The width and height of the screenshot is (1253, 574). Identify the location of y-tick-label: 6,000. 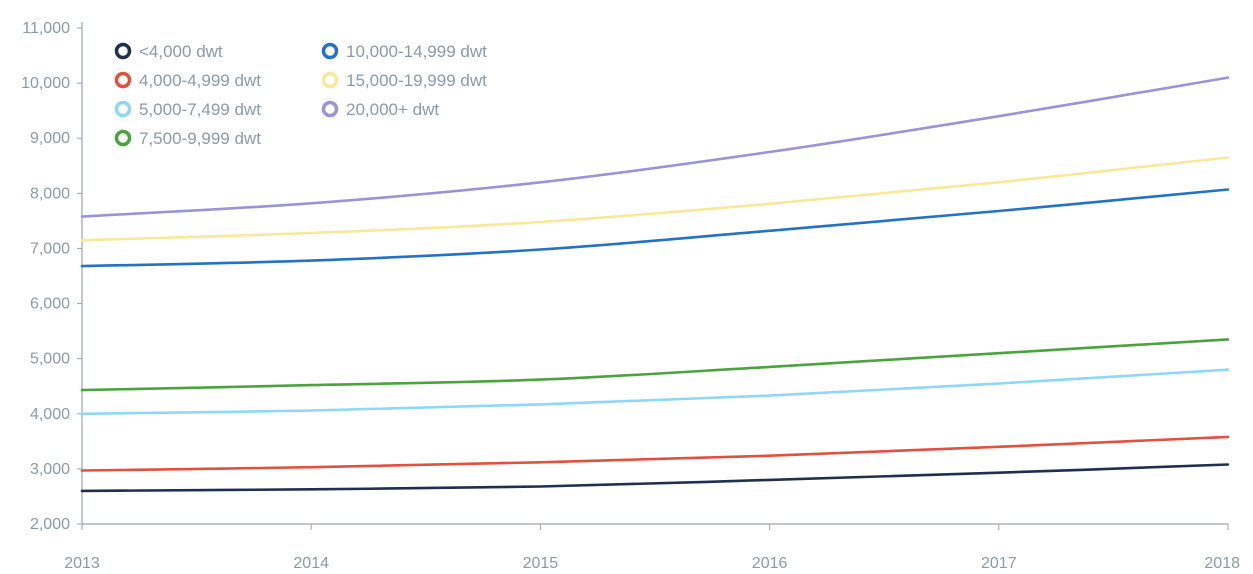
(50, 304).